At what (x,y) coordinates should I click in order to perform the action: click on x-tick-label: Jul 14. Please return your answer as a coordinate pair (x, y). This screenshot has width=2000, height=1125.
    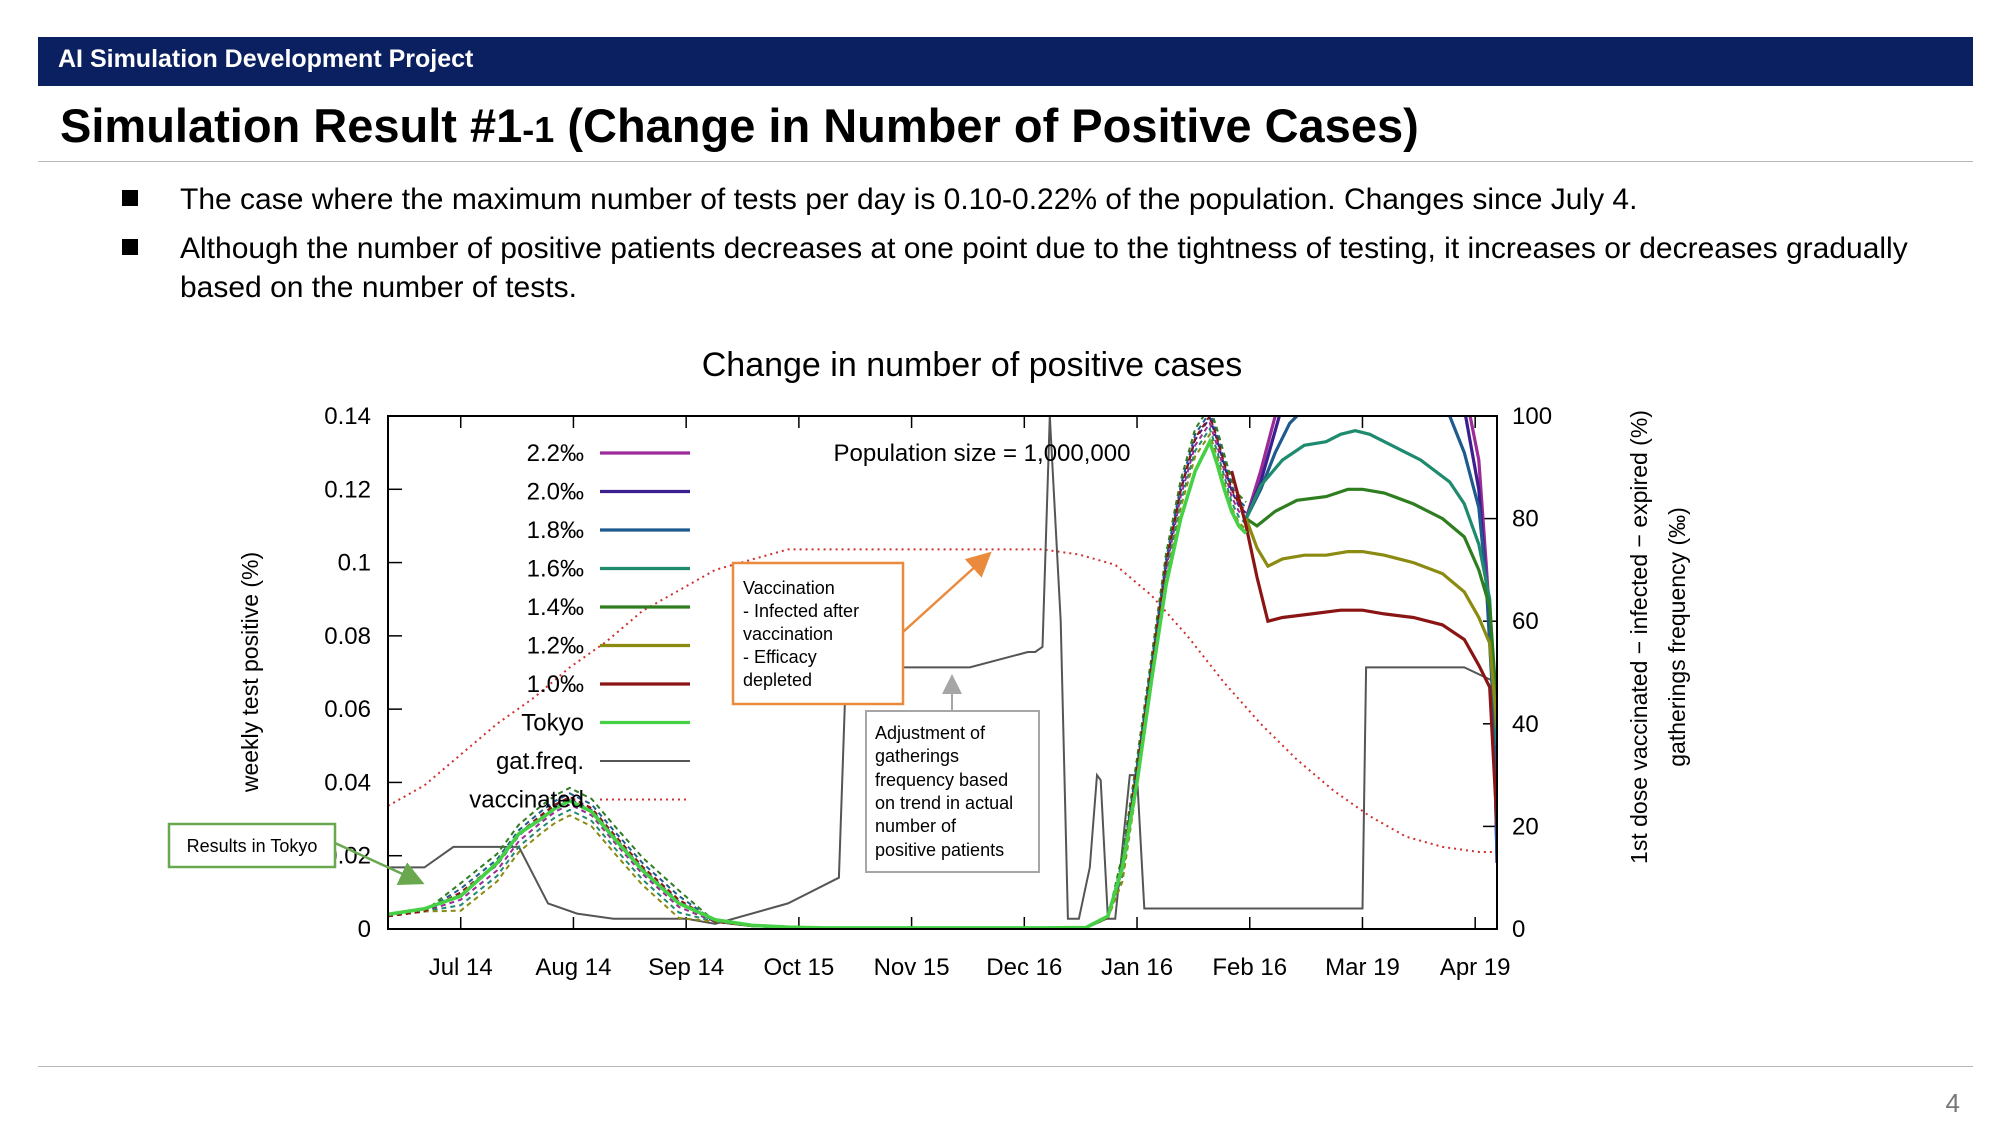
    Looking at the image, I should click on (461, 967).